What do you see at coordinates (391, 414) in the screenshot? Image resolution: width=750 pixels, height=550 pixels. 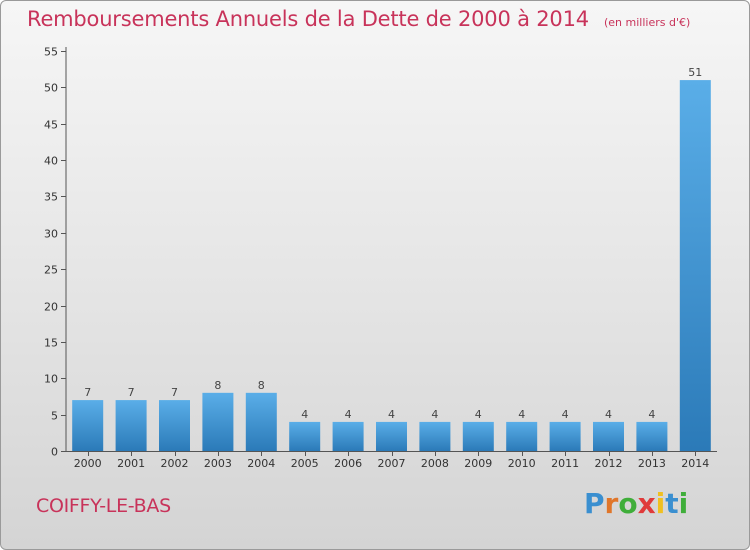 I see `data-label-2007: 4` at bounding box center [391, 414].